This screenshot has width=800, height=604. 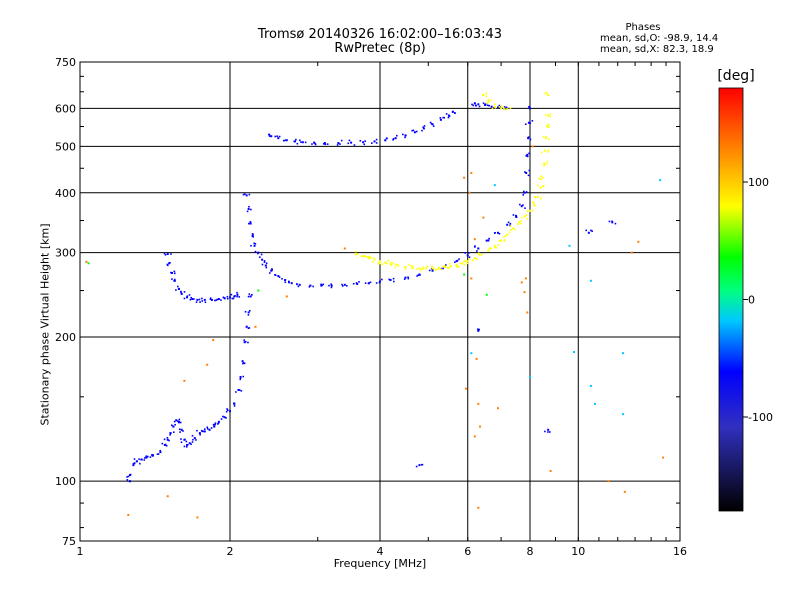 I want to click on colorbar-tick-label: 0, so click(x=751, y=300).